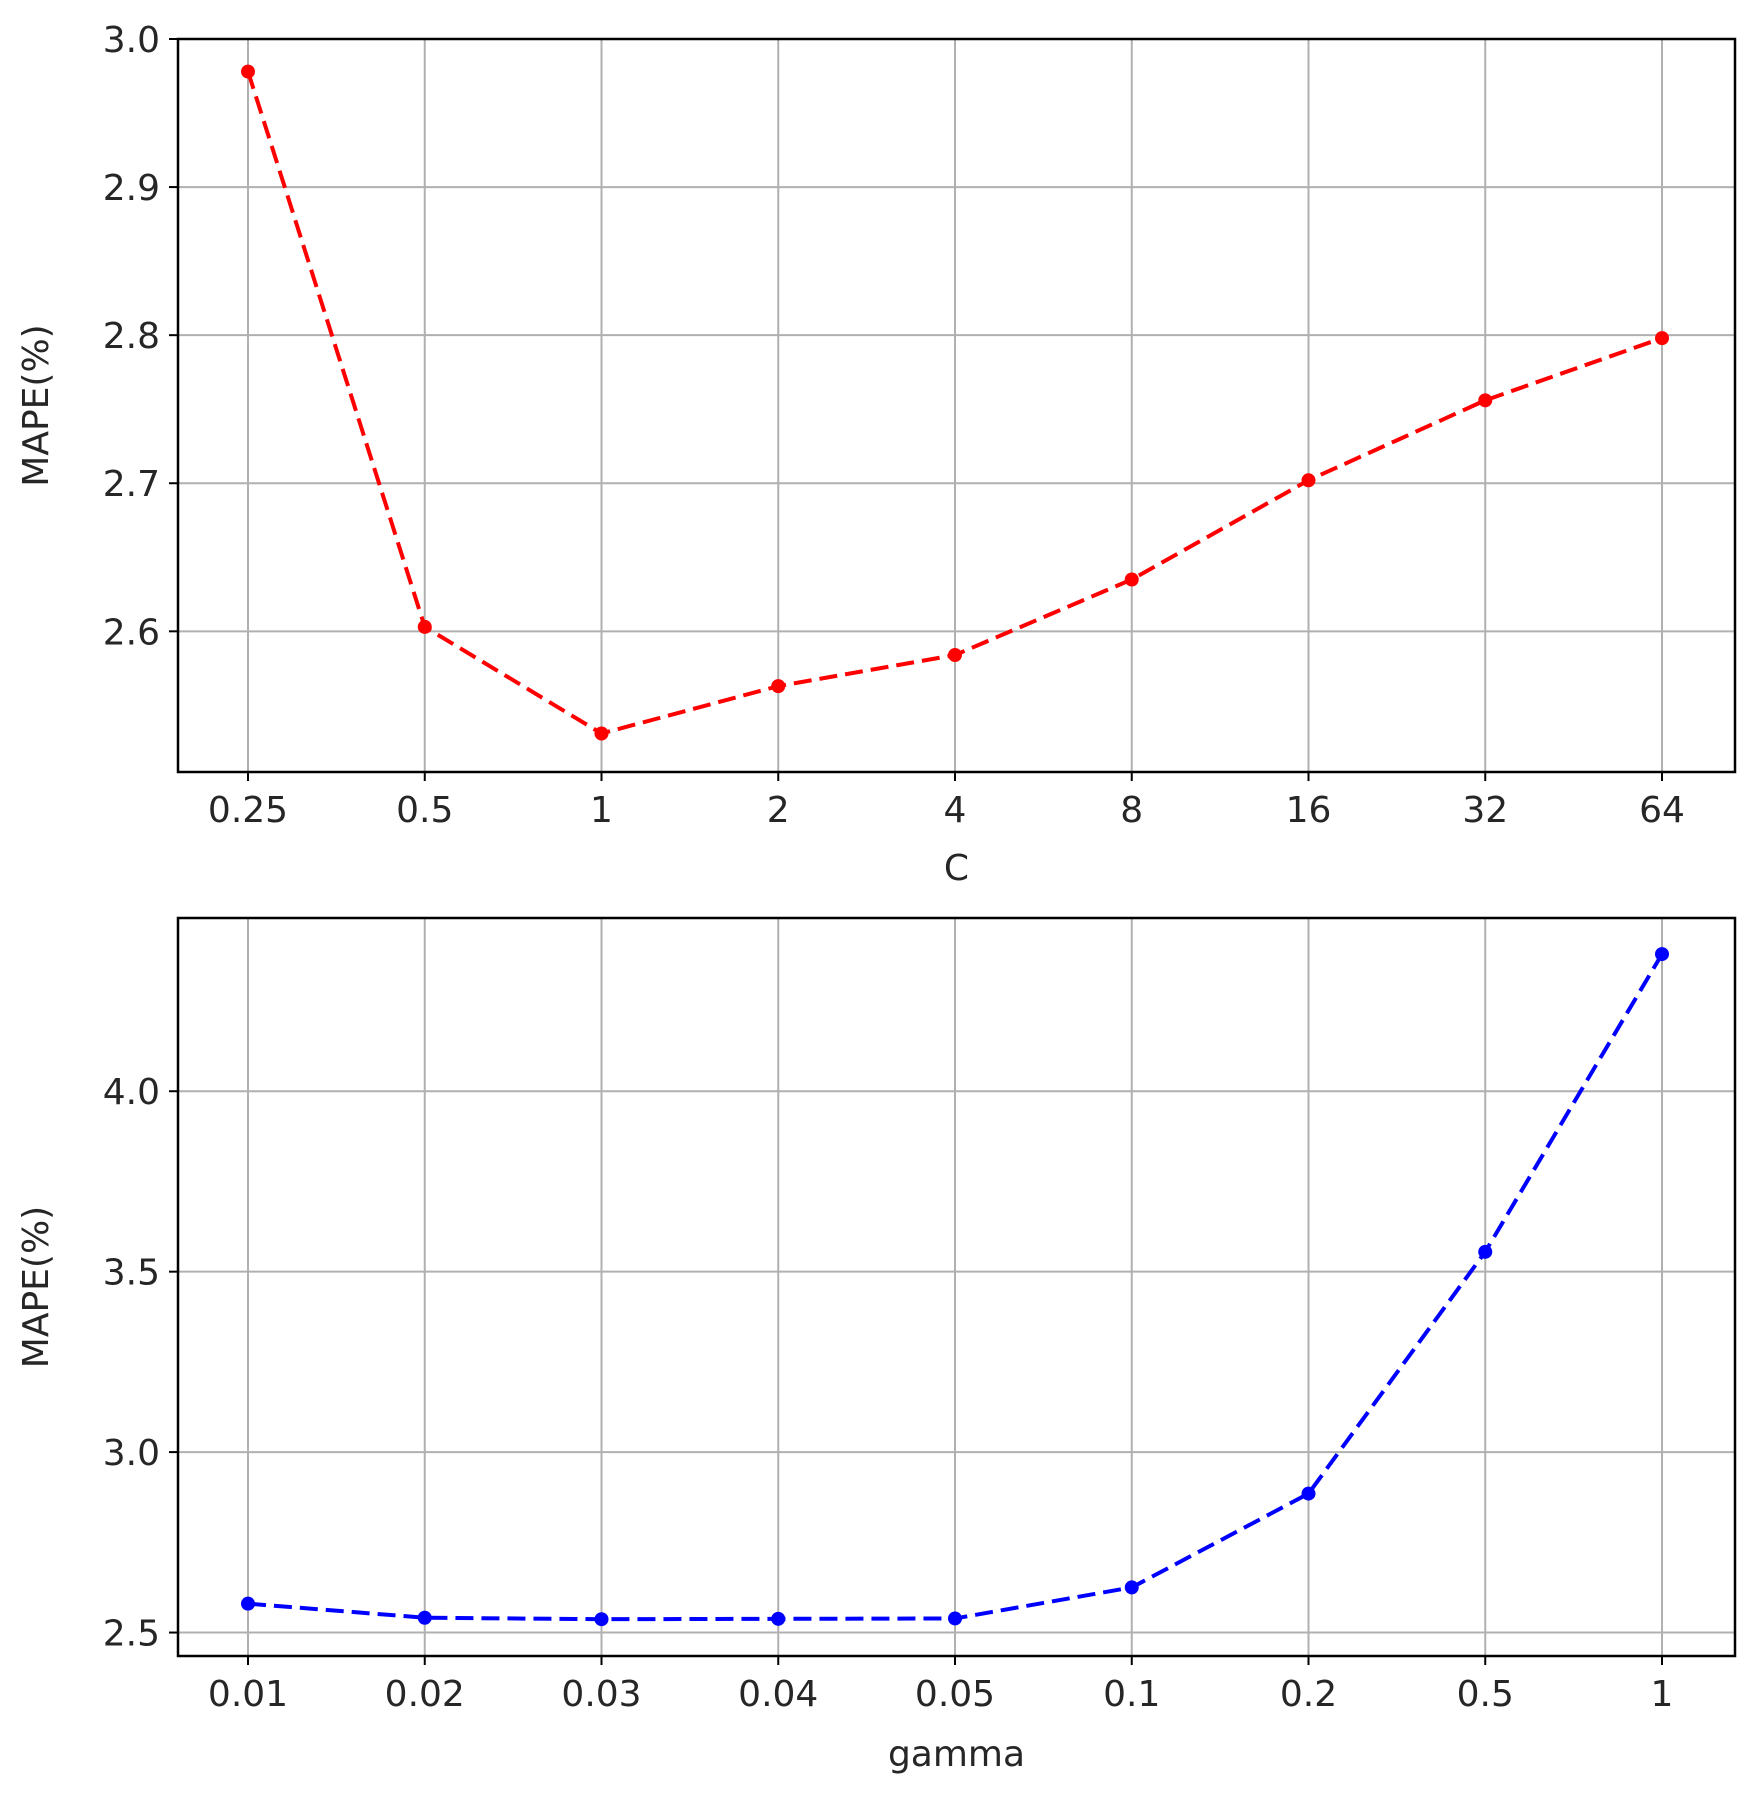 Image resolution: width=1755 pixels, height=1814 pixels. What do you see at coordinates (36, 1287) in the screenshot?
I see `gamma-y-axis-label: MAPE(%)` at bounding box center [36, 1287].